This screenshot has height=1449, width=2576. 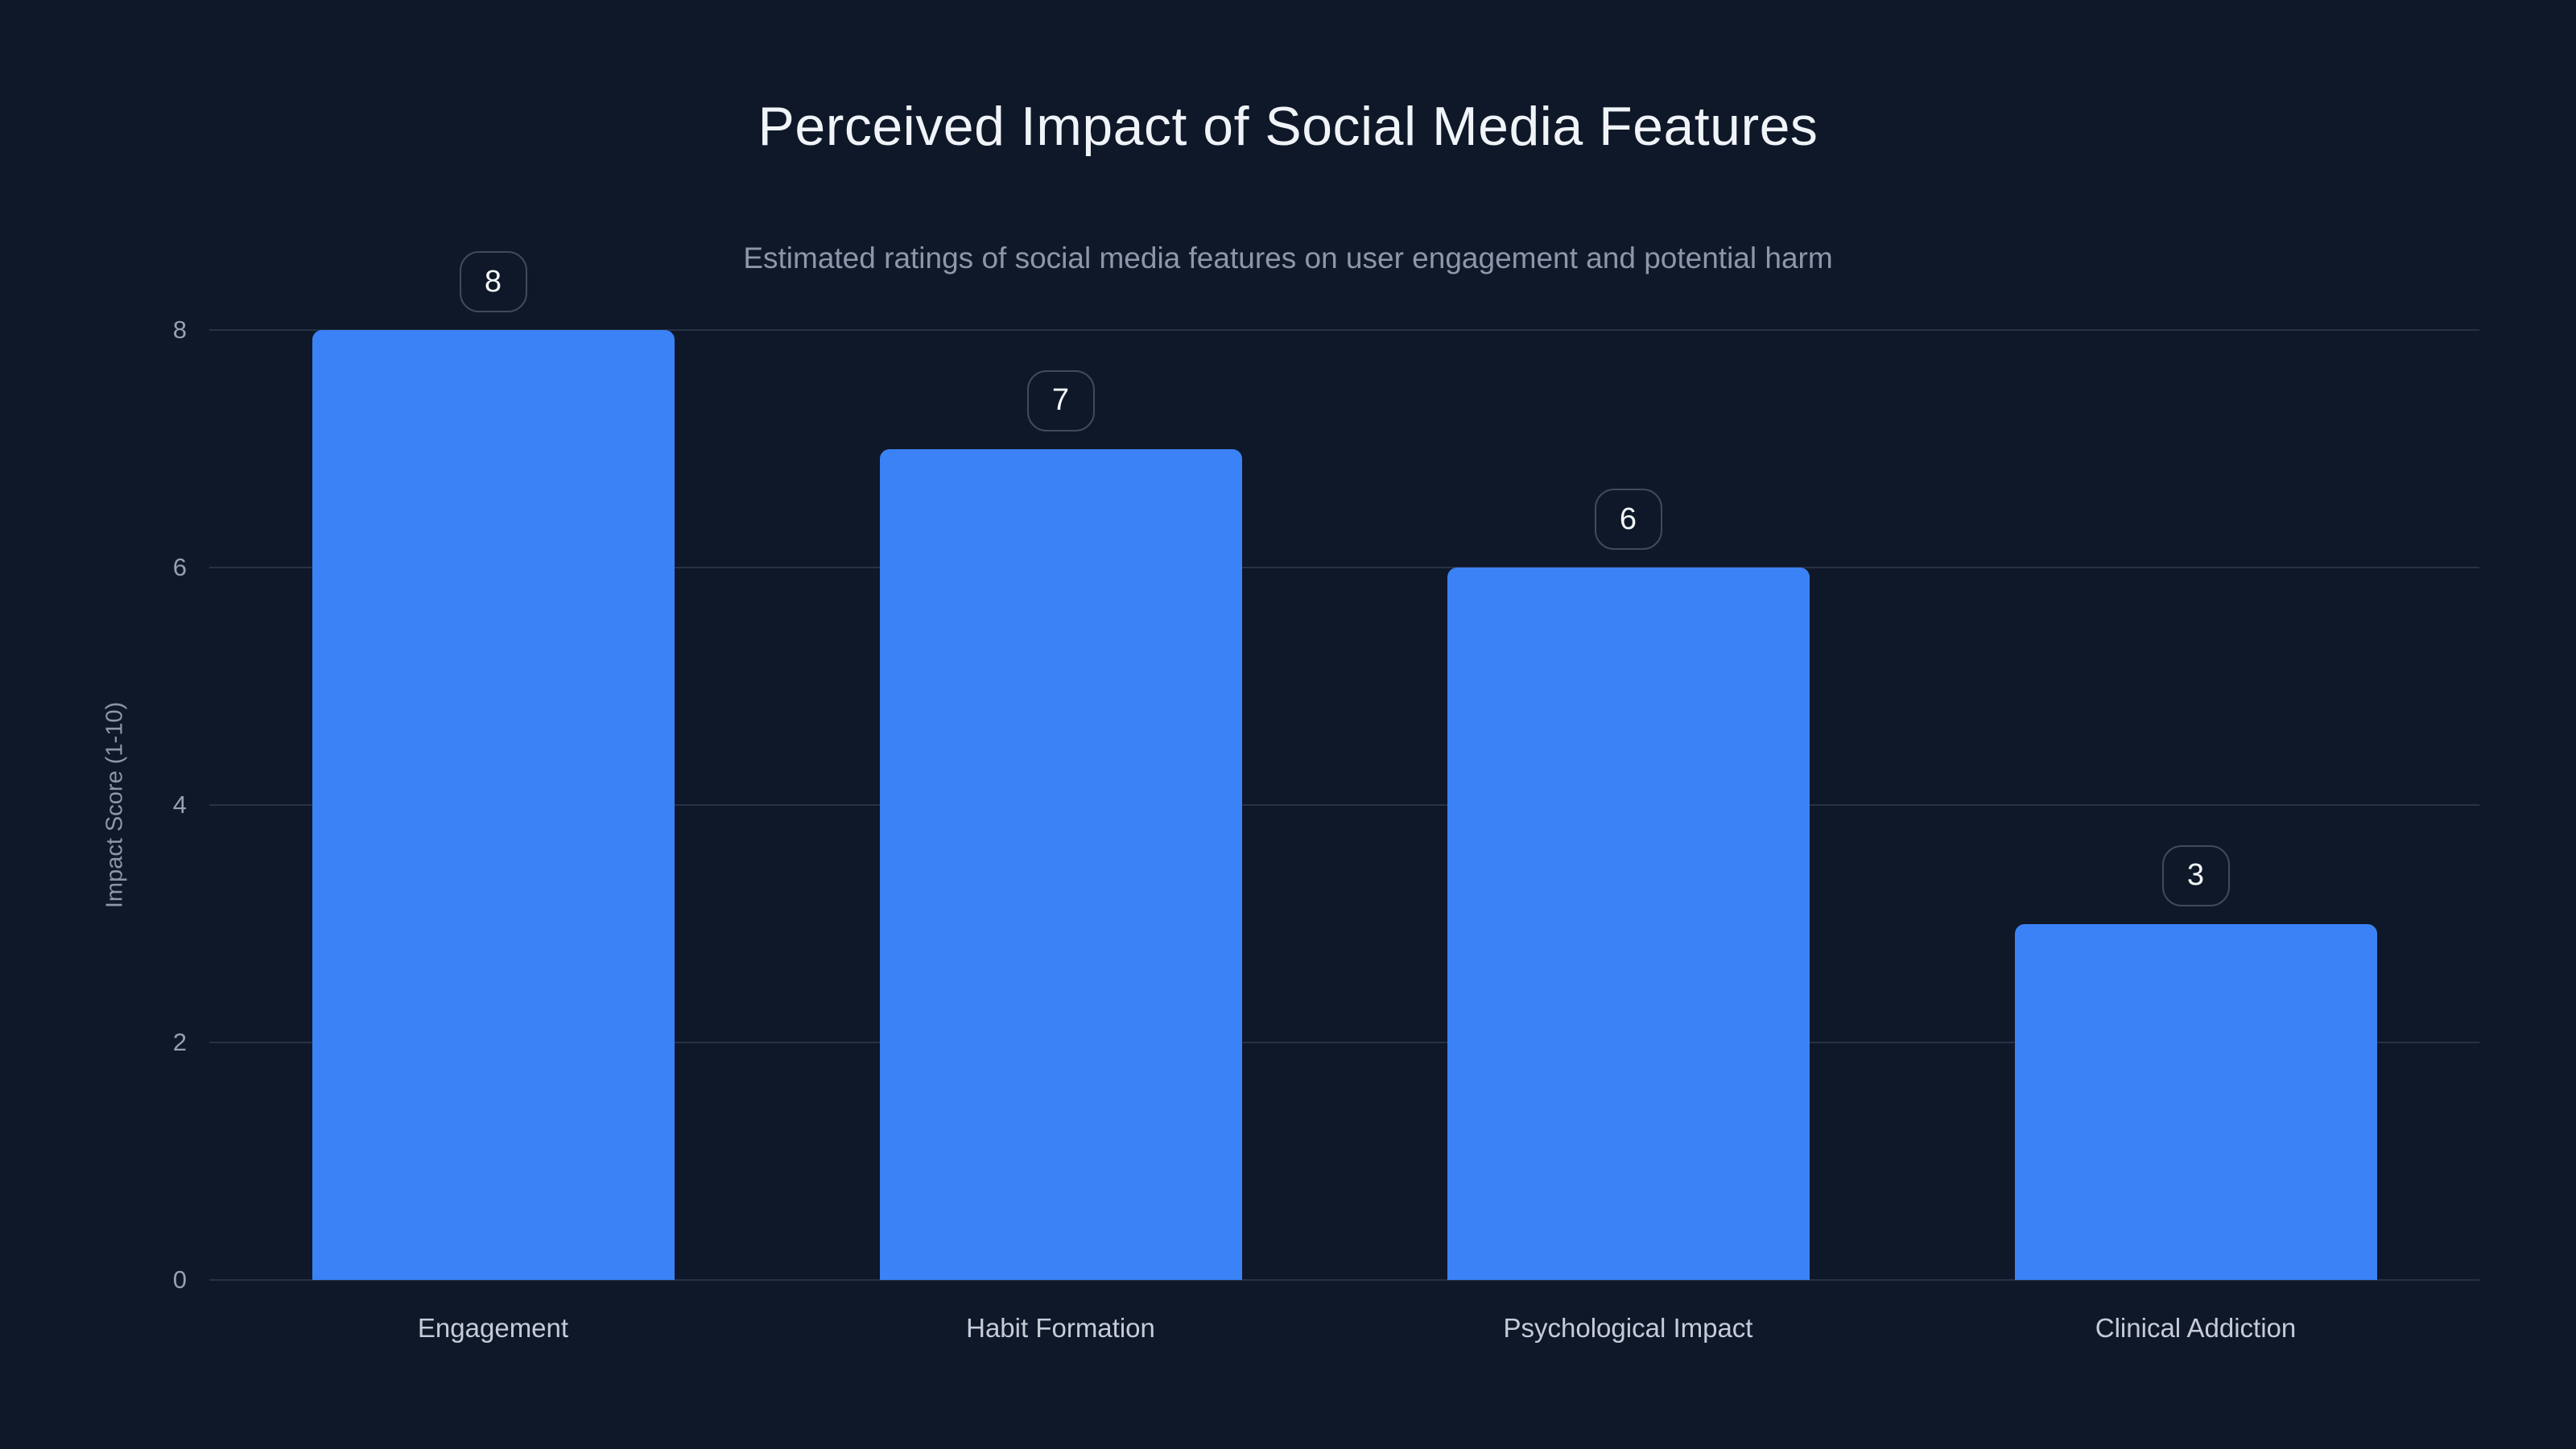 What do you see at coordinates (179, 1279) in the screenshot?
I see `y-tick-label: 0` at bounding box center [179, 1279].